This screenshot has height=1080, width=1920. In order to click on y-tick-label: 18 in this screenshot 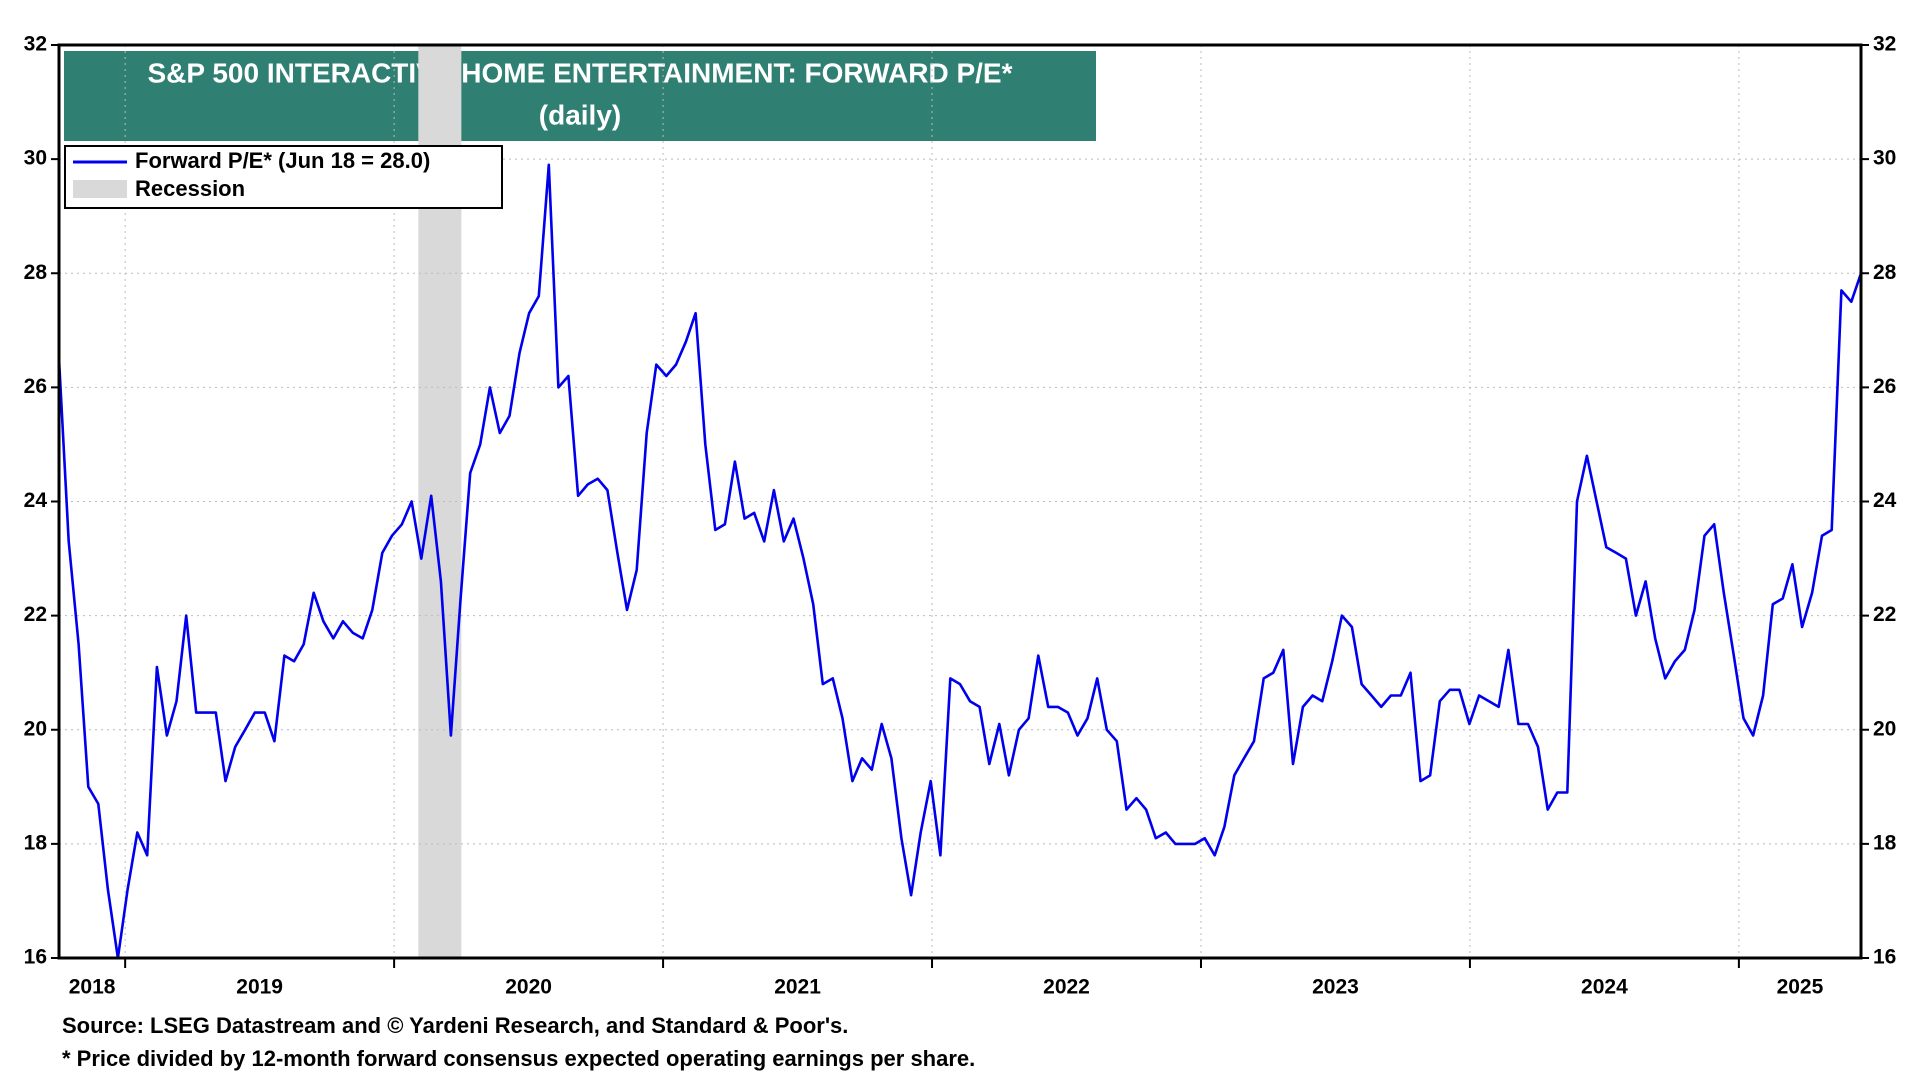, I will do `click(36, 842)`.